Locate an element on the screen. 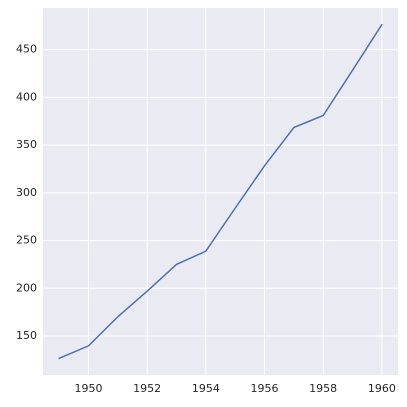  y-tick-label: 450 is located at coordinates (26, 49).